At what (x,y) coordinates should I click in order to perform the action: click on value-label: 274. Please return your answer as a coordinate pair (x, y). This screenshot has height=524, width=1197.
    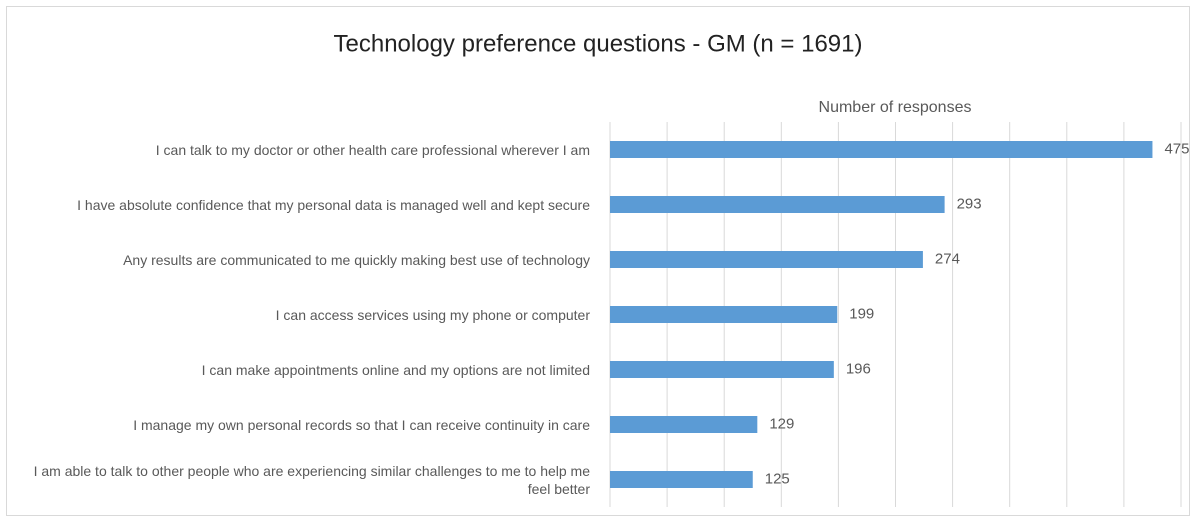
    Looking at the image, I should click on (947, 258).